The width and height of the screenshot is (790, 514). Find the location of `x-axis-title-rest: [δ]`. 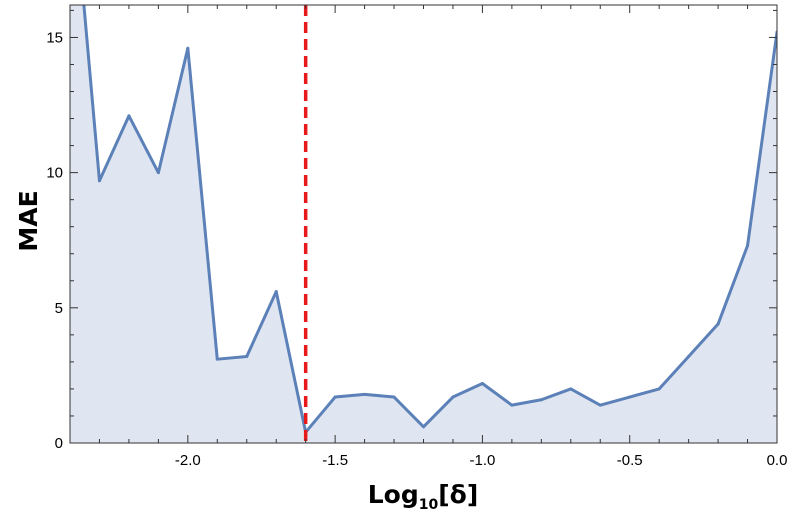

x-axis-title-rest: [δ] is located at coordinates (458, 494).